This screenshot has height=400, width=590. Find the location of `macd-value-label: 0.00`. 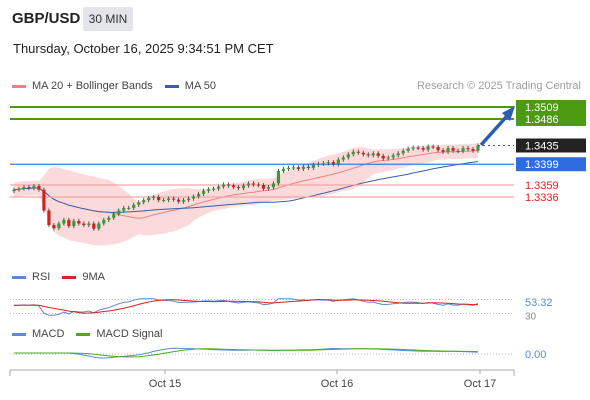

macd-value-label: 0.00 is located at coordinates (535, 355).